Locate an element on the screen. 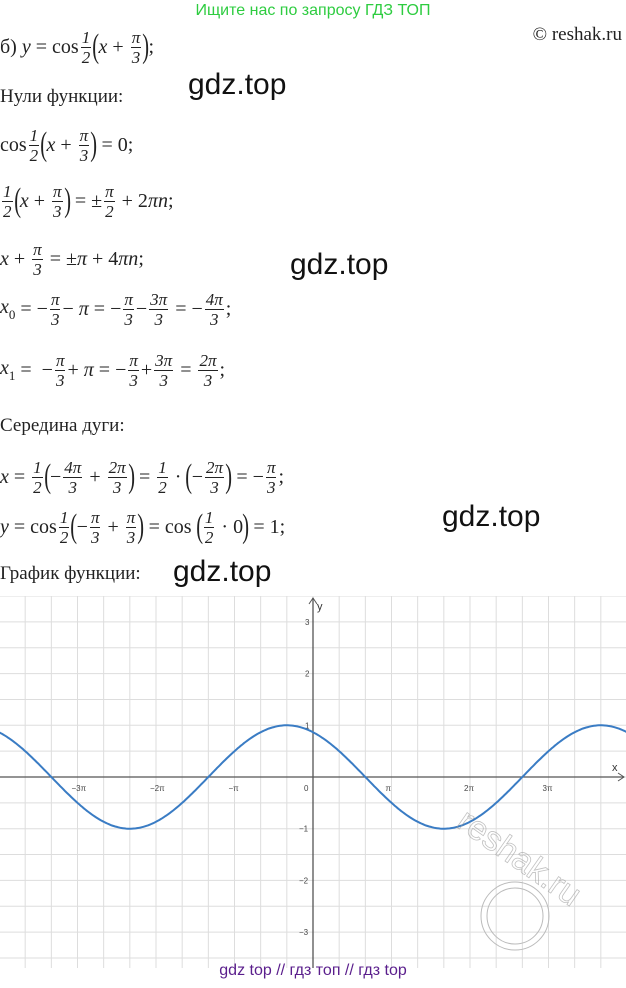 The width and height of the screenshot is (626, 988). x-tick-label: 0 is located at coordinates (306, 788).